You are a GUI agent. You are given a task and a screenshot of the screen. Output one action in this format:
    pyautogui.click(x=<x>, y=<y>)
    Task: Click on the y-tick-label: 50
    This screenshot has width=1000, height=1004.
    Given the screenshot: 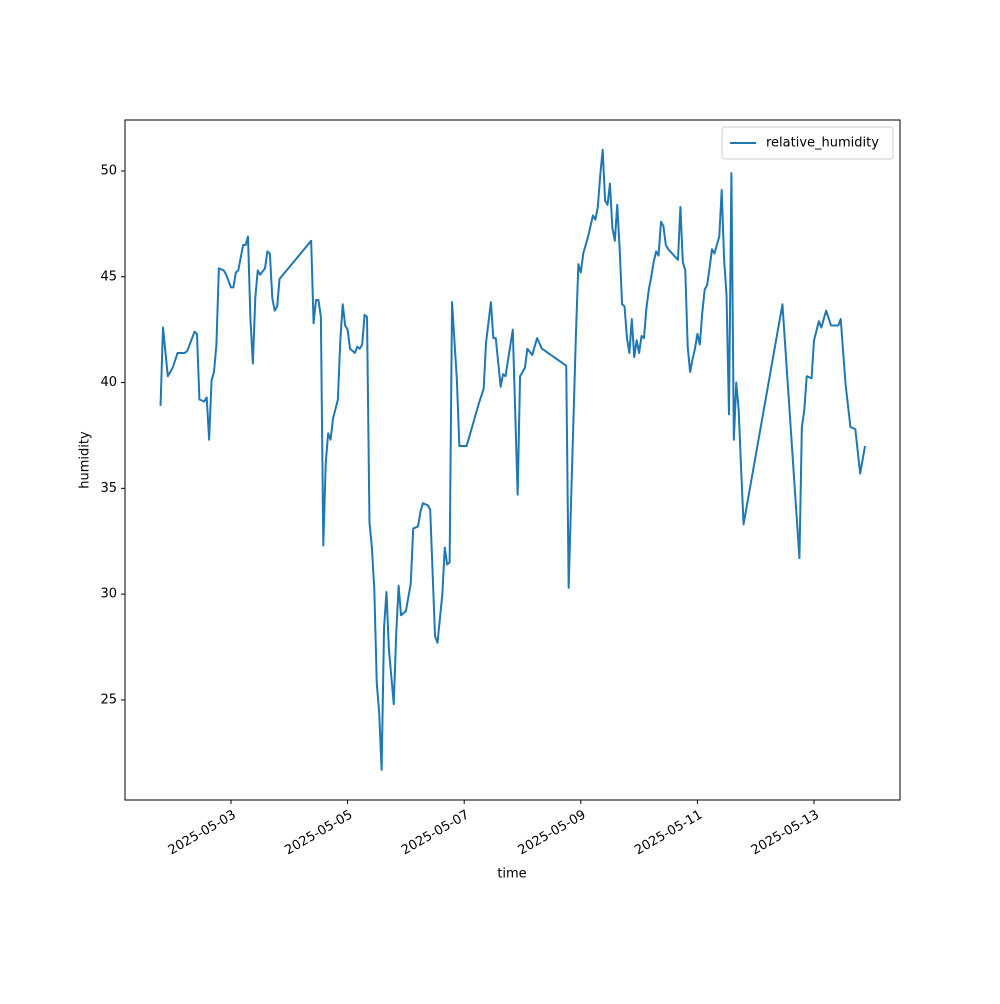 What is the action you would take?
    pyautogui.click(x=108, y=170)
    